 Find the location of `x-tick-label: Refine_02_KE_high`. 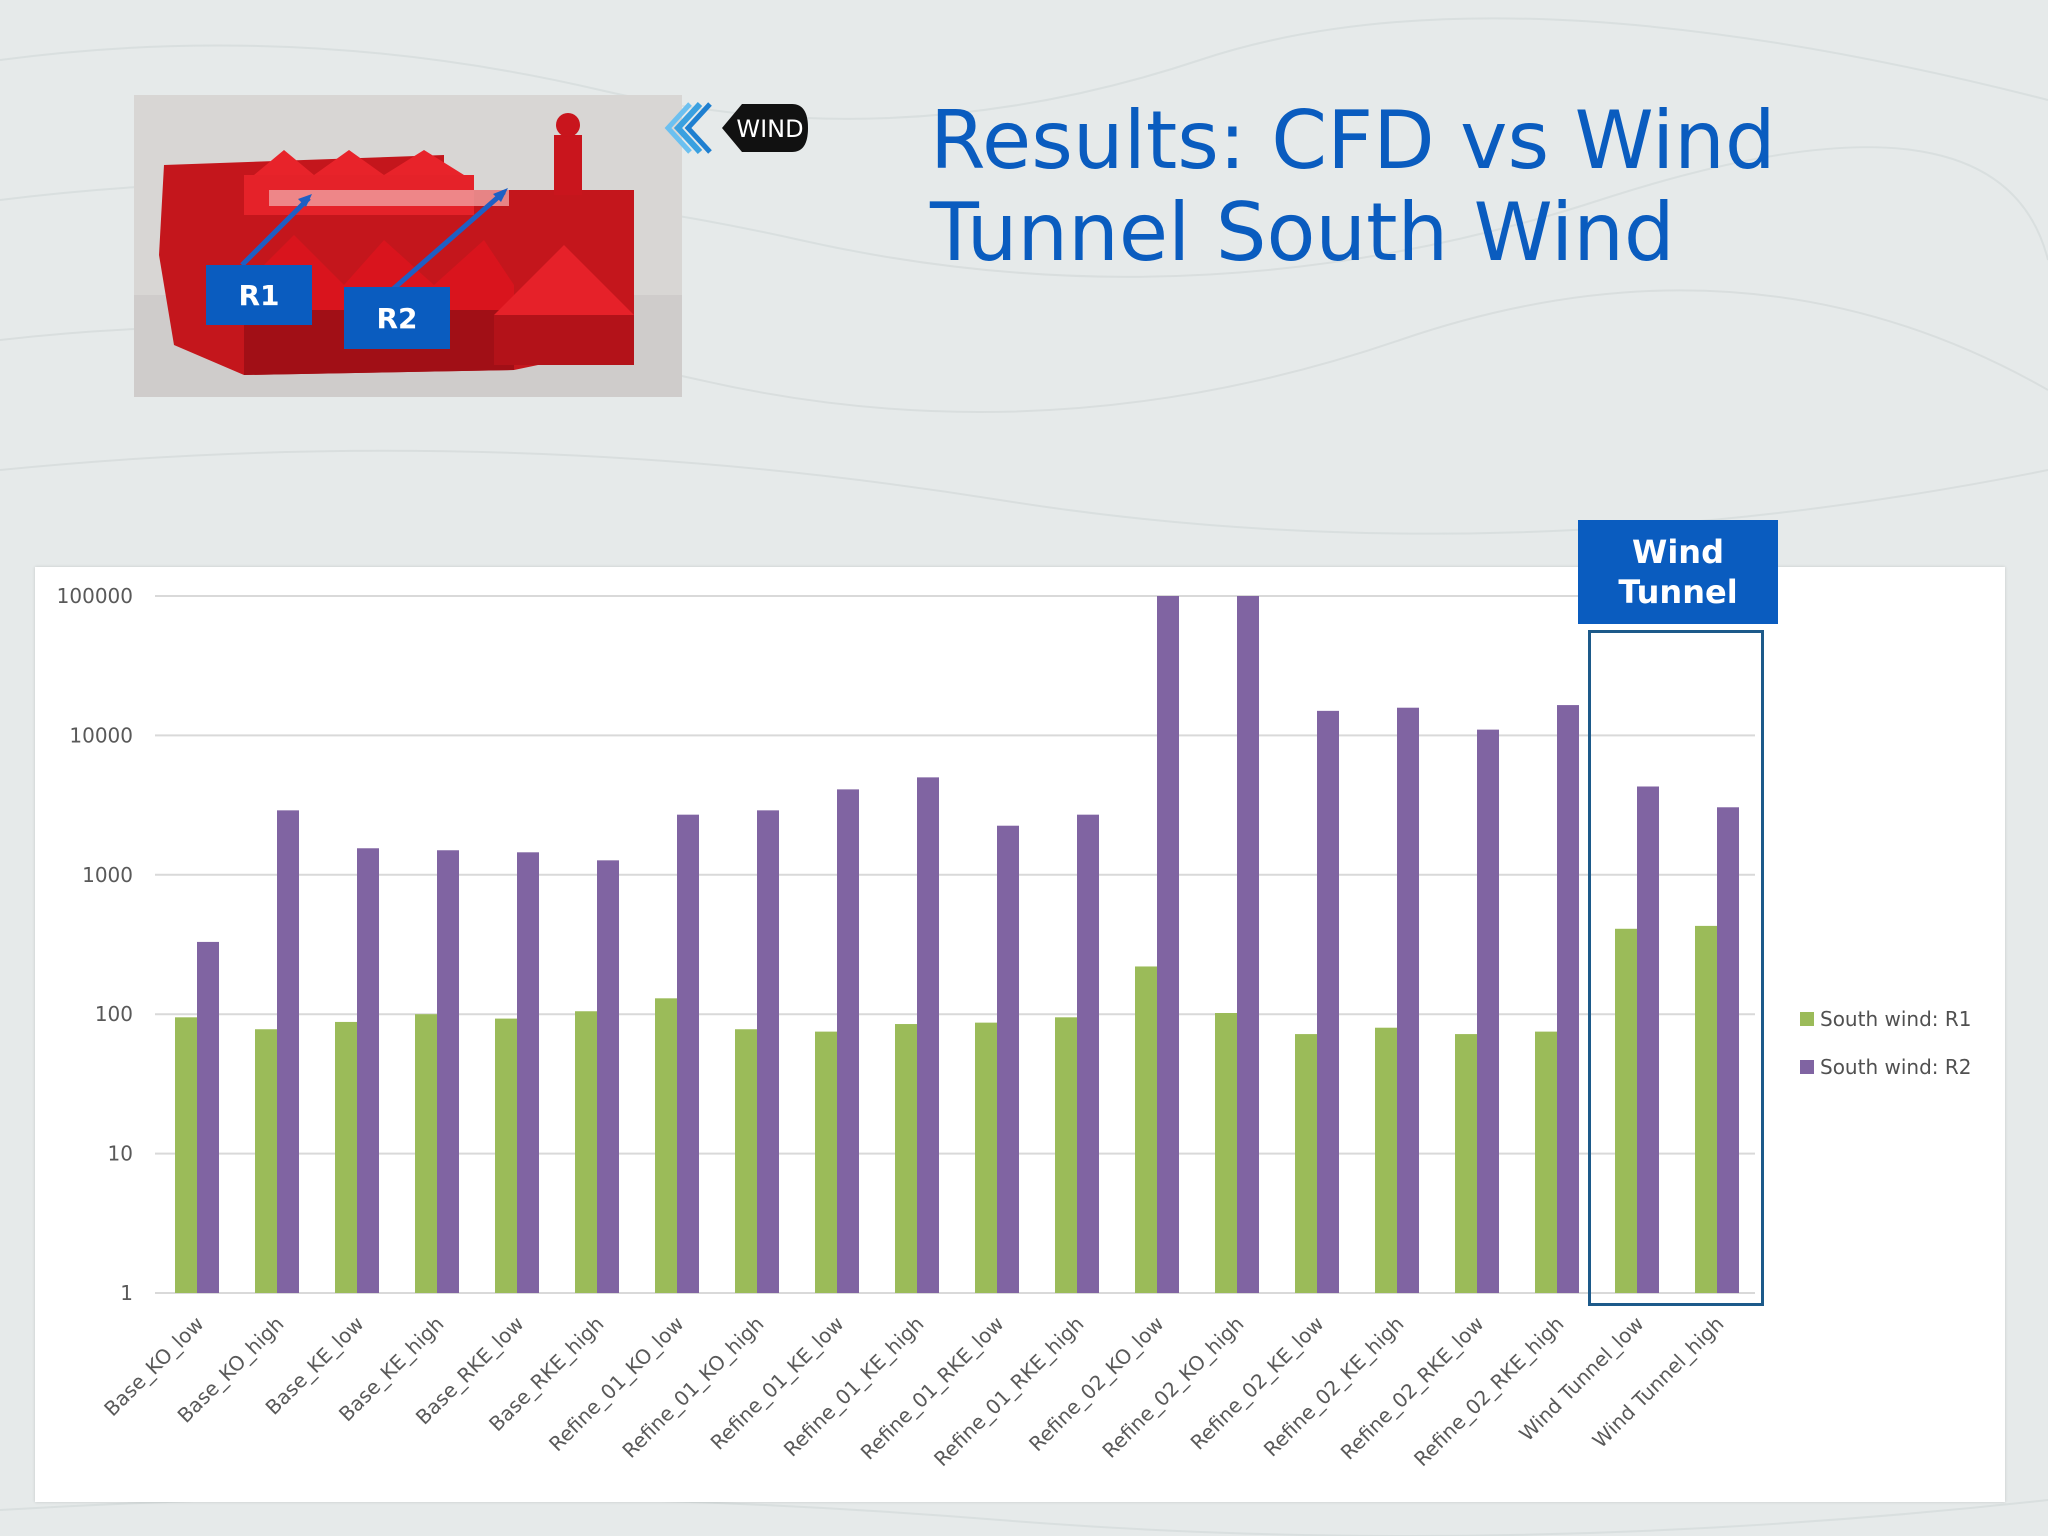

x-tick-label: Refine_02_KE_high is located at coordinates (1334, 1387).